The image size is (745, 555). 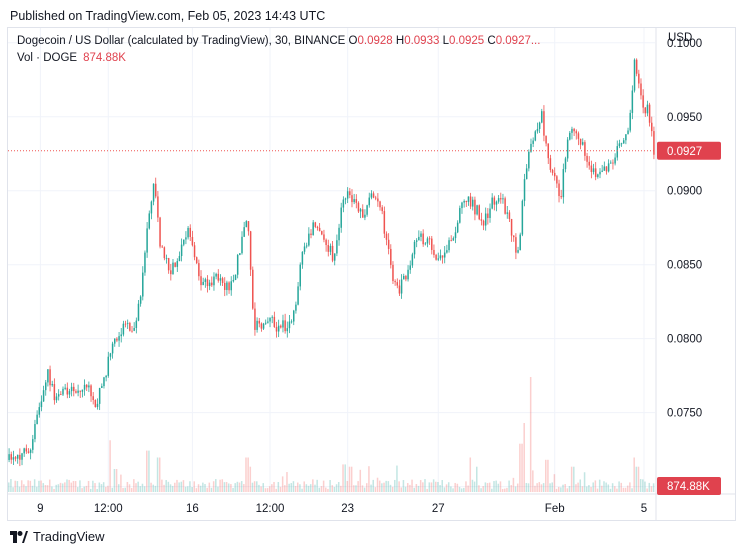 I want to click on x-tick-label: Feb, so click(x=555, y=509).